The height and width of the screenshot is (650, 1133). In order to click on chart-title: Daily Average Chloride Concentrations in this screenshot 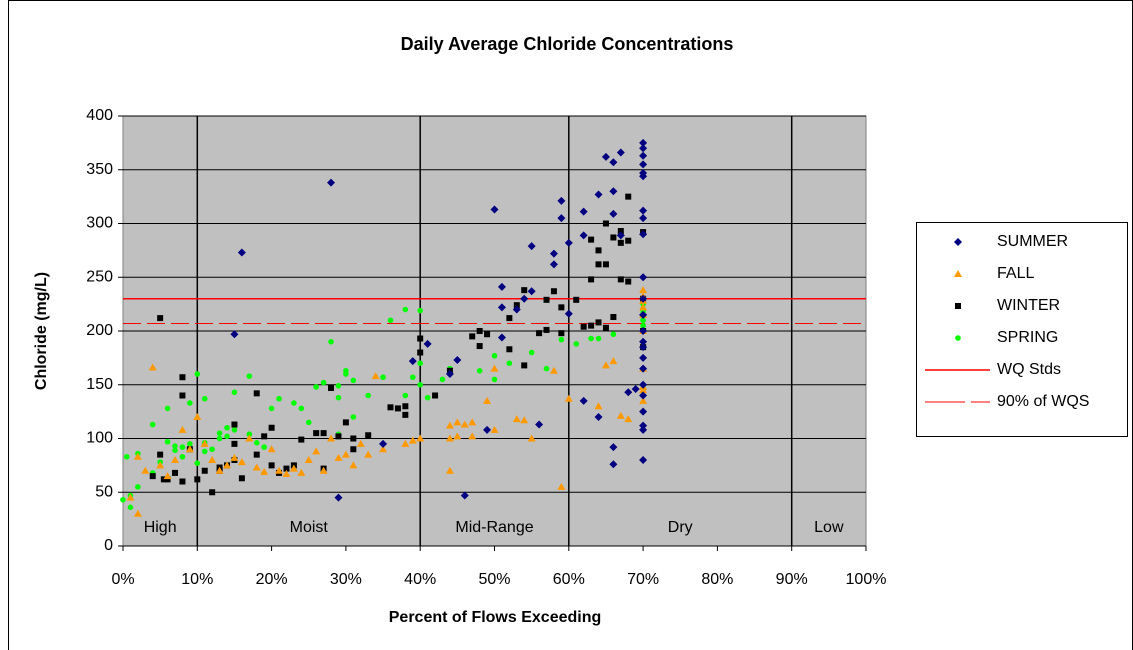, I will do `click(567, 44)`.